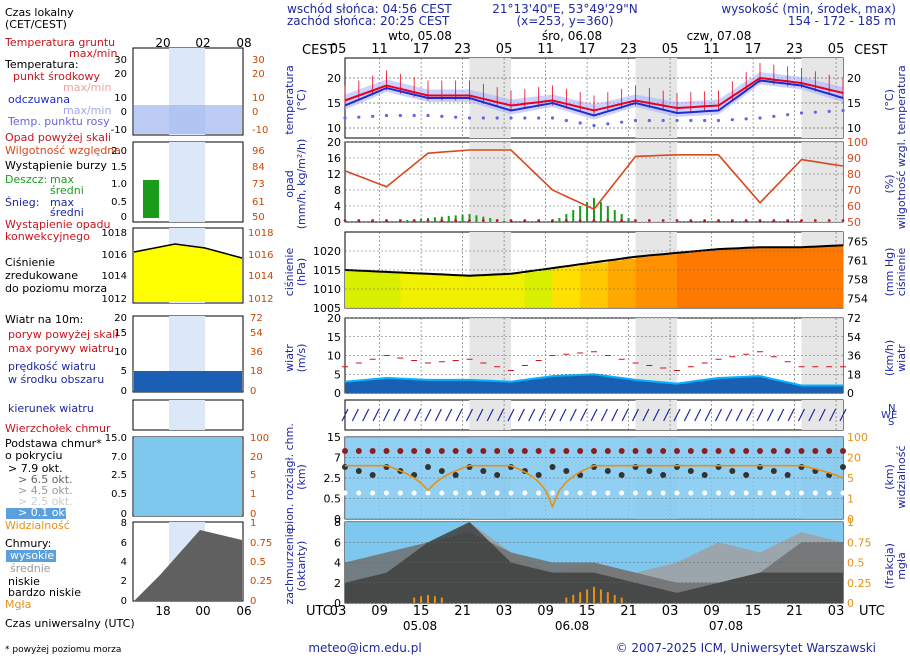  What do you see at coordinates (850, 499) in the screenshot?
I see `vis-ytick-right: 1` at bounding box center [850, 499].